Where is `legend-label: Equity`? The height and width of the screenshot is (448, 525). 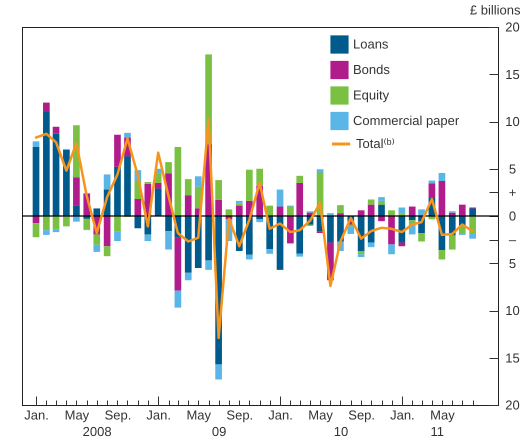
legend-label: Equity is located at coordinates (371, 95).